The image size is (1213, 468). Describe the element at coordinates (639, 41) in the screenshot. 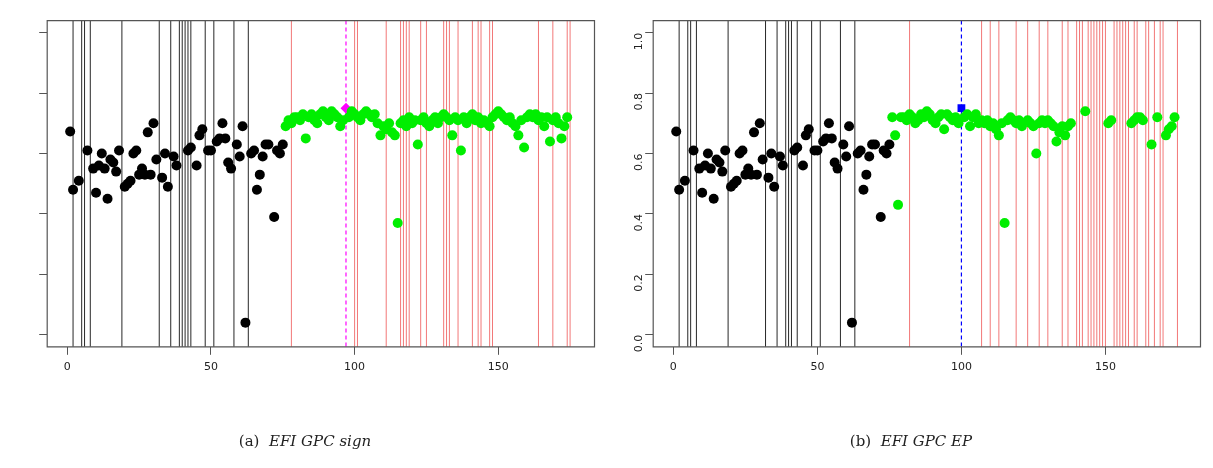

I see `y-tick-label: 1.0` at that location.